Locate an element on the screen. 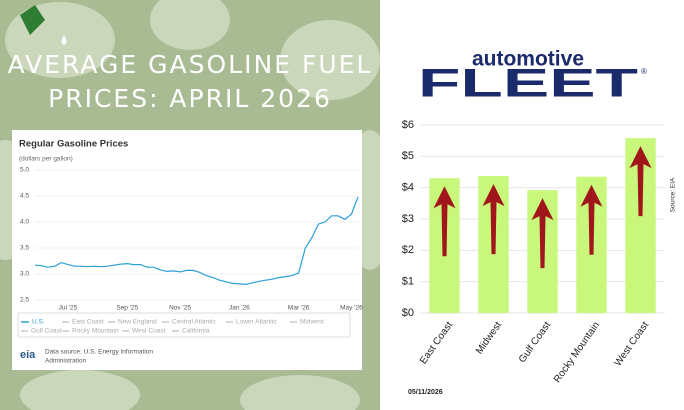  drop-icon is located at coordinates (64, 40).